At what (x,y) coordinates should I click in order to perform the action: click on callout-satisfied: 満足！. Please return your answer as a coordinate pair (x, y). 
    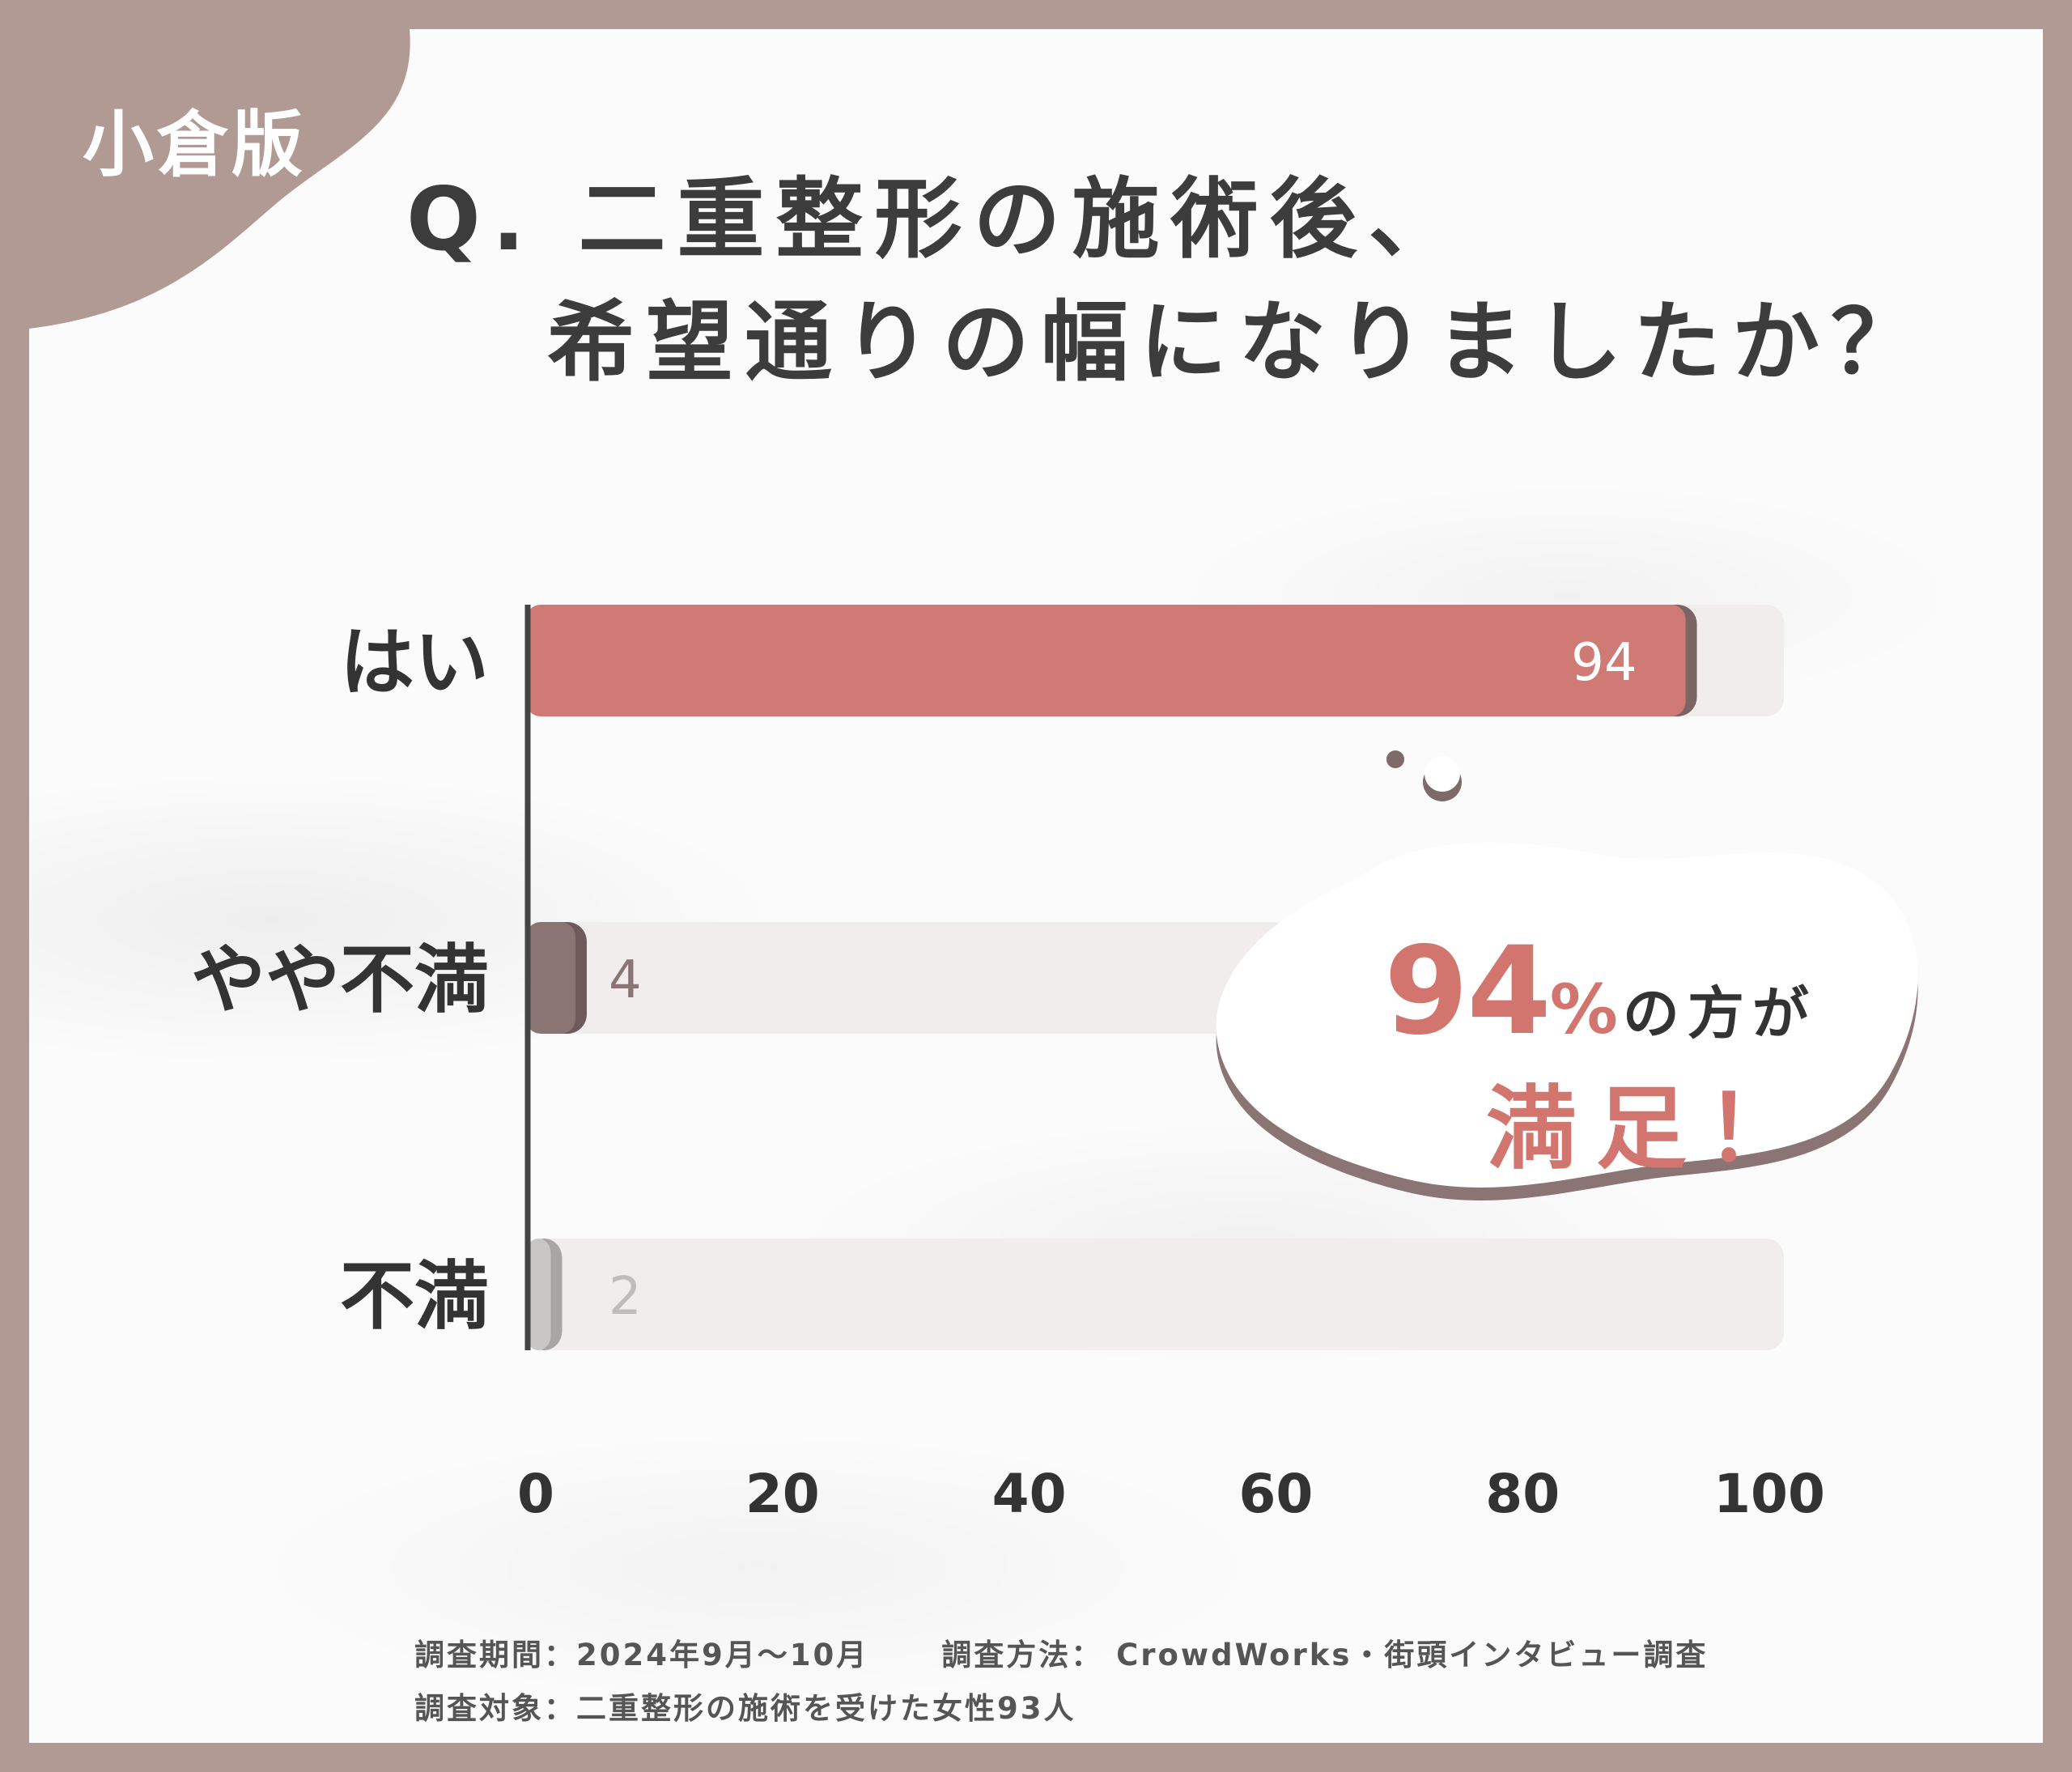
    Looking at the image, I should click on (1651, 1129).